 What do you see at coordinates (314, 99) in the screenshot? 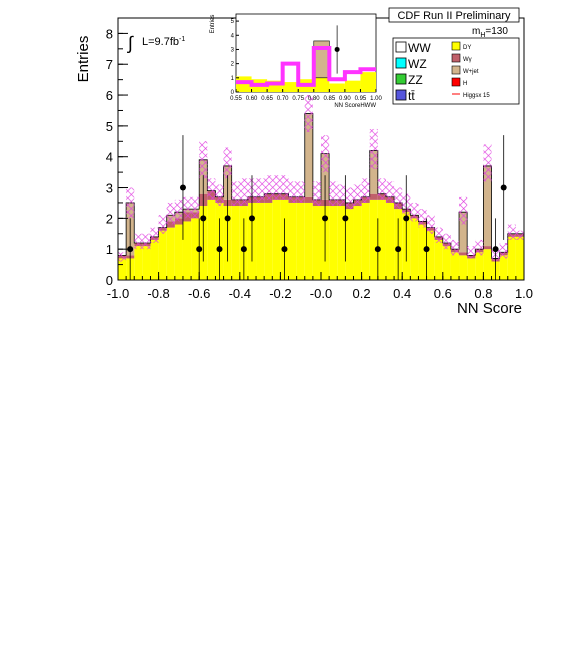
I see `inset-x-tick-label-5: 0.80` at bounding box center [314, 99].